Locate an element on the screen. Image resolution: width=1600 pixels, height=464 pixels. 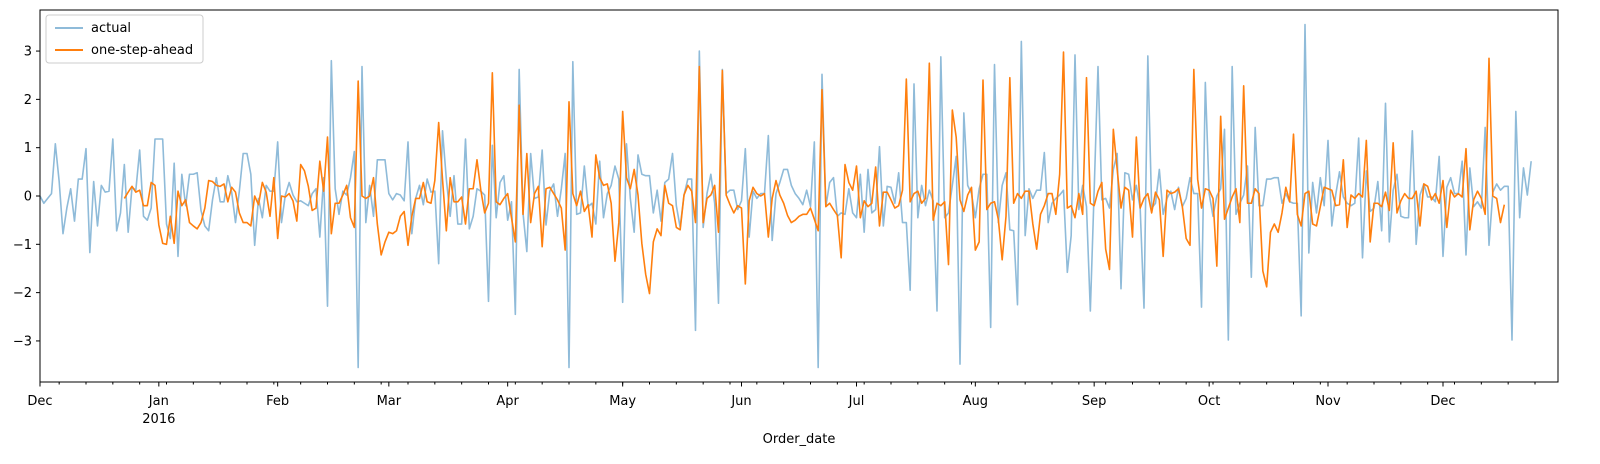
legend-box is located at coordinates (124, 39).